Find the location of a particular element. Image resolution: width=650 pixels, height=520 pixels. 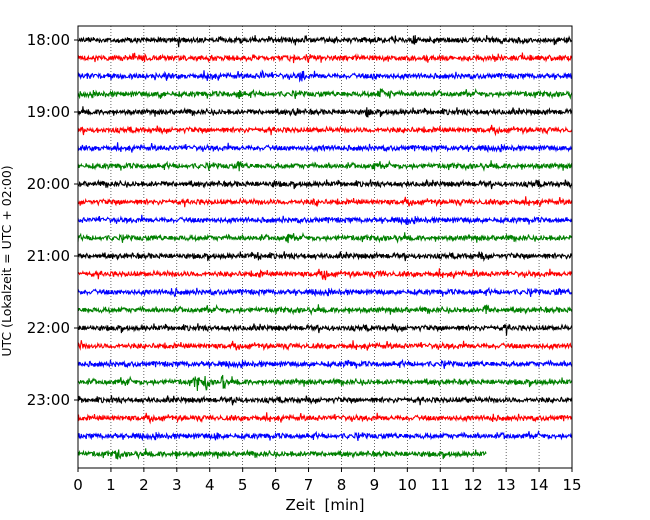

y-axis-label: UTC (Lokalzeit = UTC + 02:00) is located at coordinates (7, 260).